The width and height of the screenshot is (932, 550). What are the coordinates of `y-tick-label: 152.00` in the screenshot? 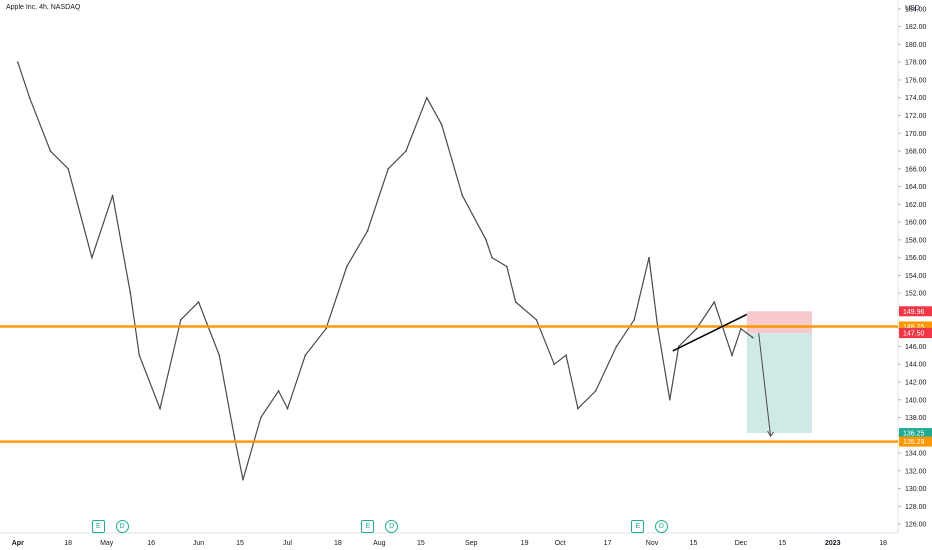 It's located at (916, 294).